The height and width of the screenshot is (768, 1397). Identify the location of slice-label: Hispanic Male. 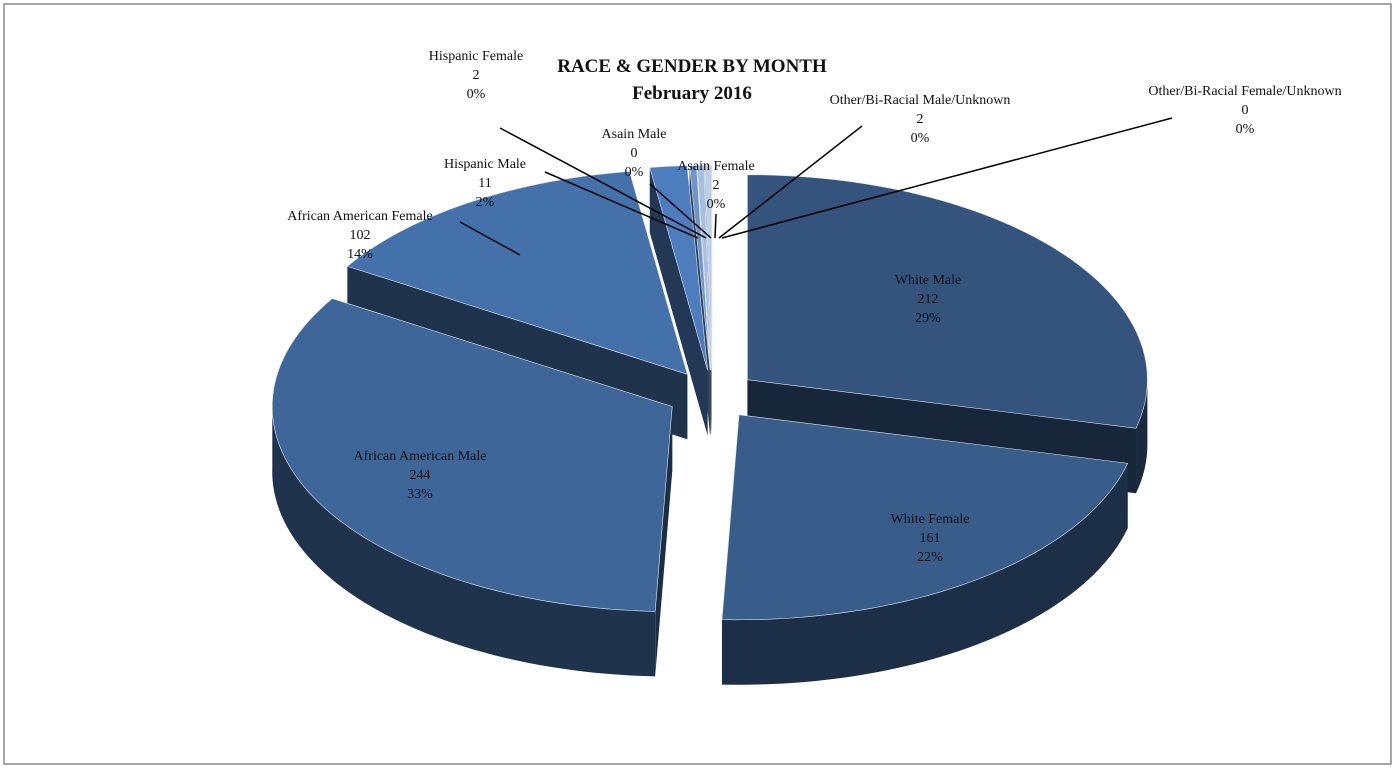
(485, 164).